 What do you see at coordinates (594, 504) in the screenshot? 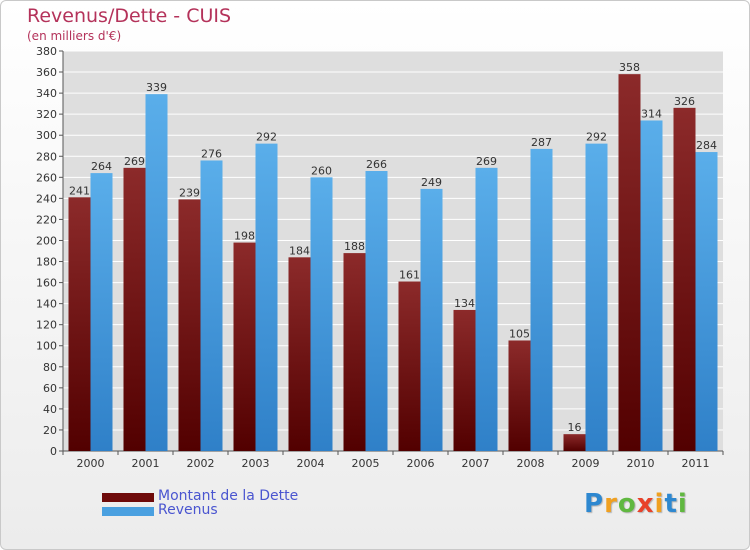
I see `logo-letter: P` at bounding box center [594, 504].